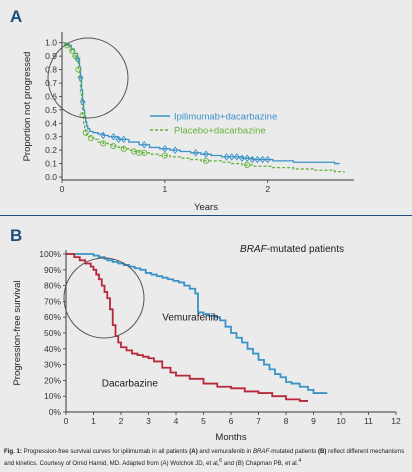 The height and width of the screenshot is (472, 412). Describe the element at coordinates (313, 421) in the screenshot. I see `panel-b-x-tick-label: 9` at that location.